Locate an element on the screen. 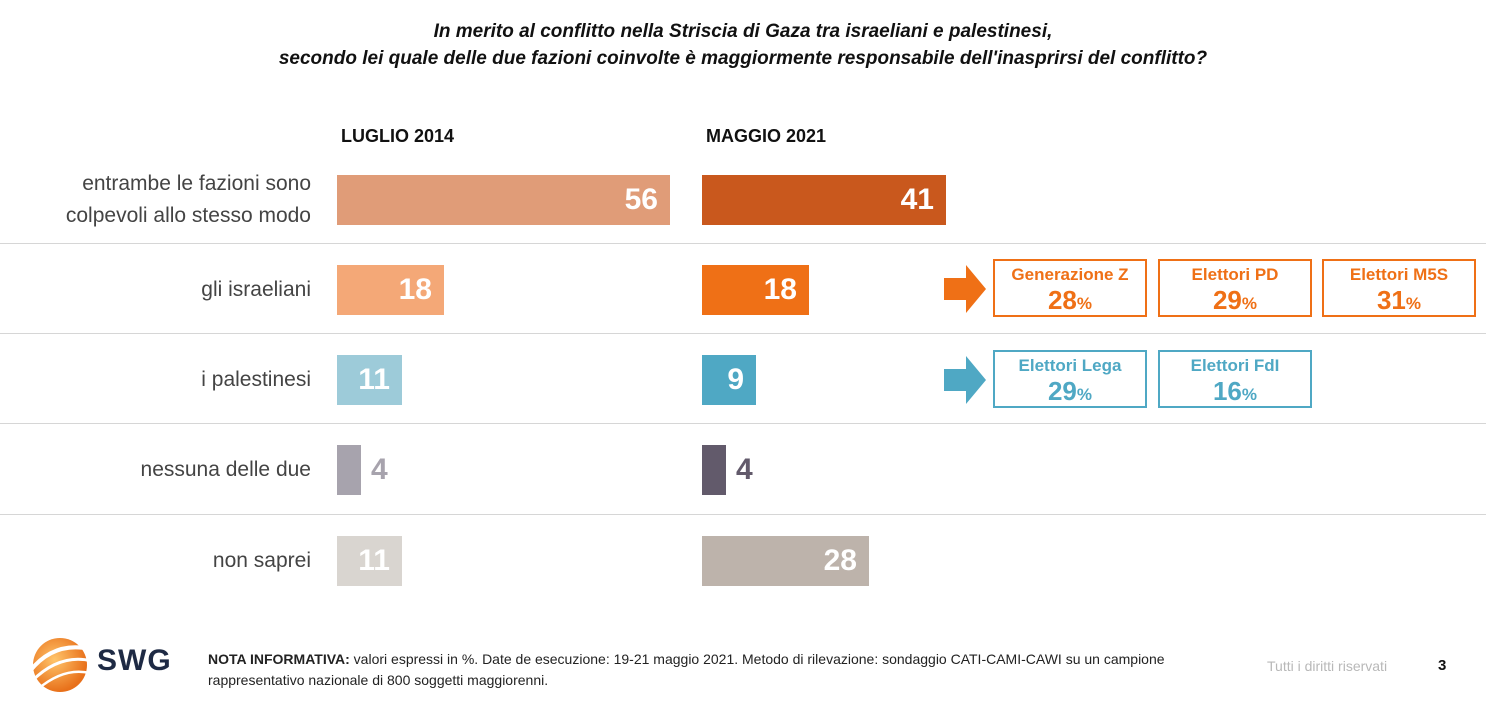 The image size is (1486, 704). value-label-palestinesi-2014: 11 is located at coordinates (374, 379).